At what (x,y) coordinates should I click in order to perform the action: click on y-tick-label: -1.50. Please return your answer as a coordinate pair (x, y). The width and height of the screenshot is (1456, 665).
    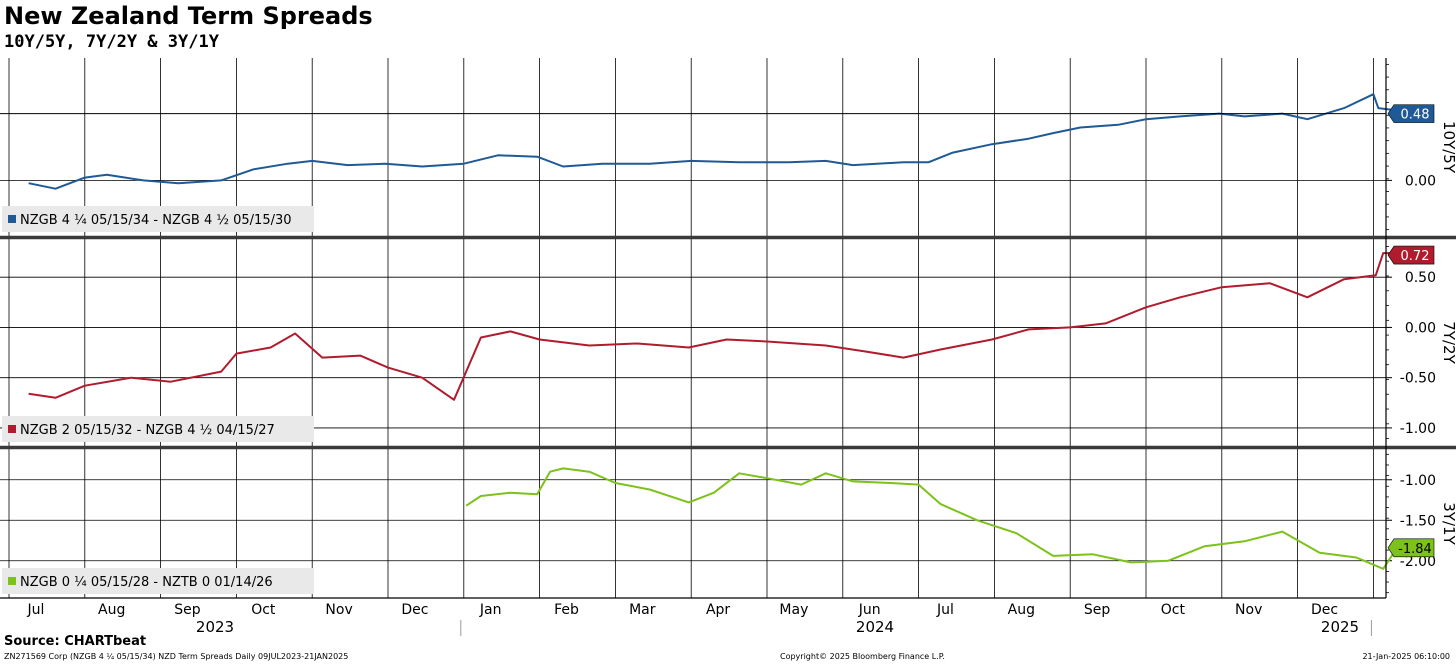
    Looking at the image, I should click on (1418, 521).